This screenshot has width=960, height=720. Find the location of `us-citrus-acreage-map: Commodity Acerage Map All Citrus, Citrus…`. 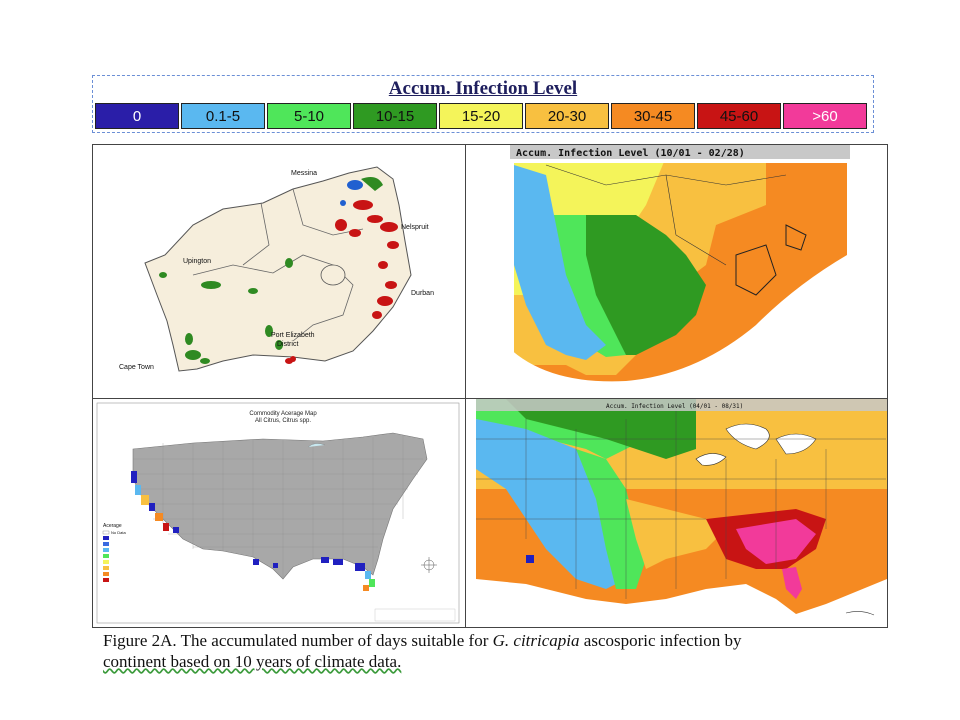

us-citrus-acreage-map: Commodity Acerage Map All Citrus, Citrus… is located at coordinates (278, 513).